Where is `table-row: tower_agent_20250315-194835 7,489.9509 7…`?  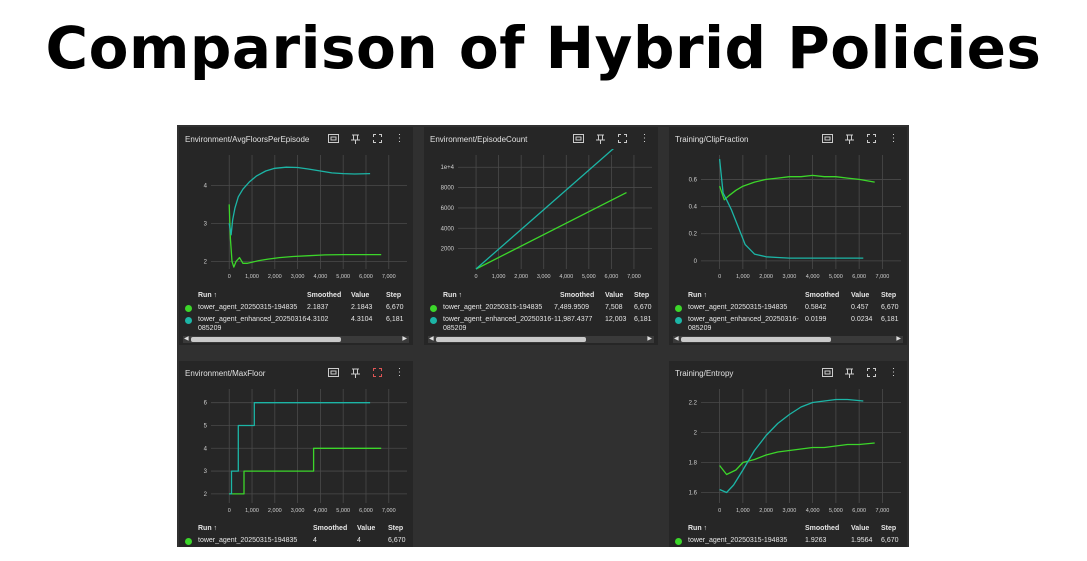 table-row: tower_agent_20250315-194835 7,489.9509 7… is located at coordinates (541, 308).